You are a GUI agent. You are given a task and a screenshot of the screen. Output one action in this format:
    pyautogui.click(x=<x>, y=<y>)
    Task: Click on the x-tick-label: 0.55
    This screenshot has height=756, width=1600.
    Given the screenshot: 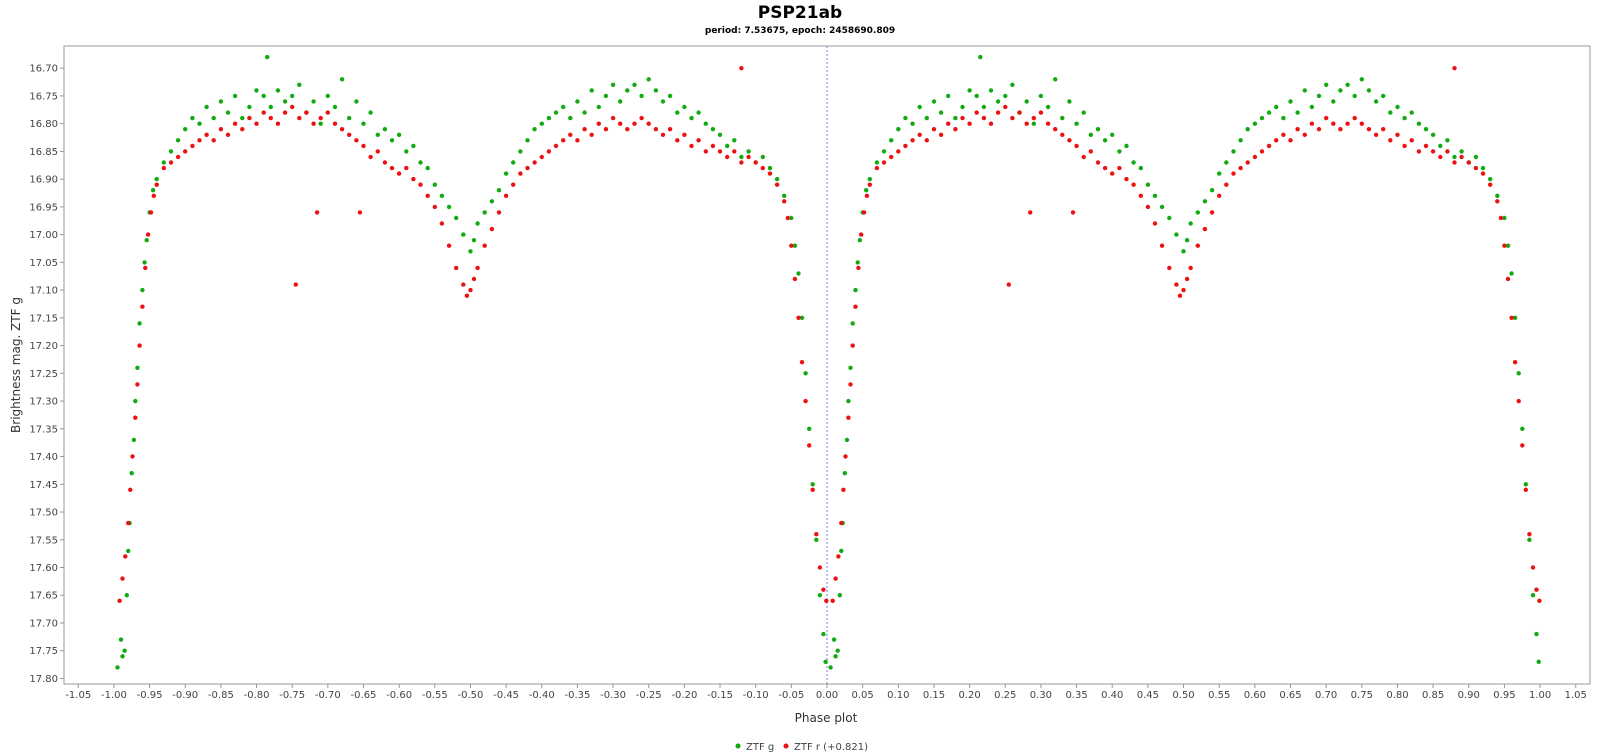 What is the action you would take?
    pyautogui.click(x=1219, y=695)
    